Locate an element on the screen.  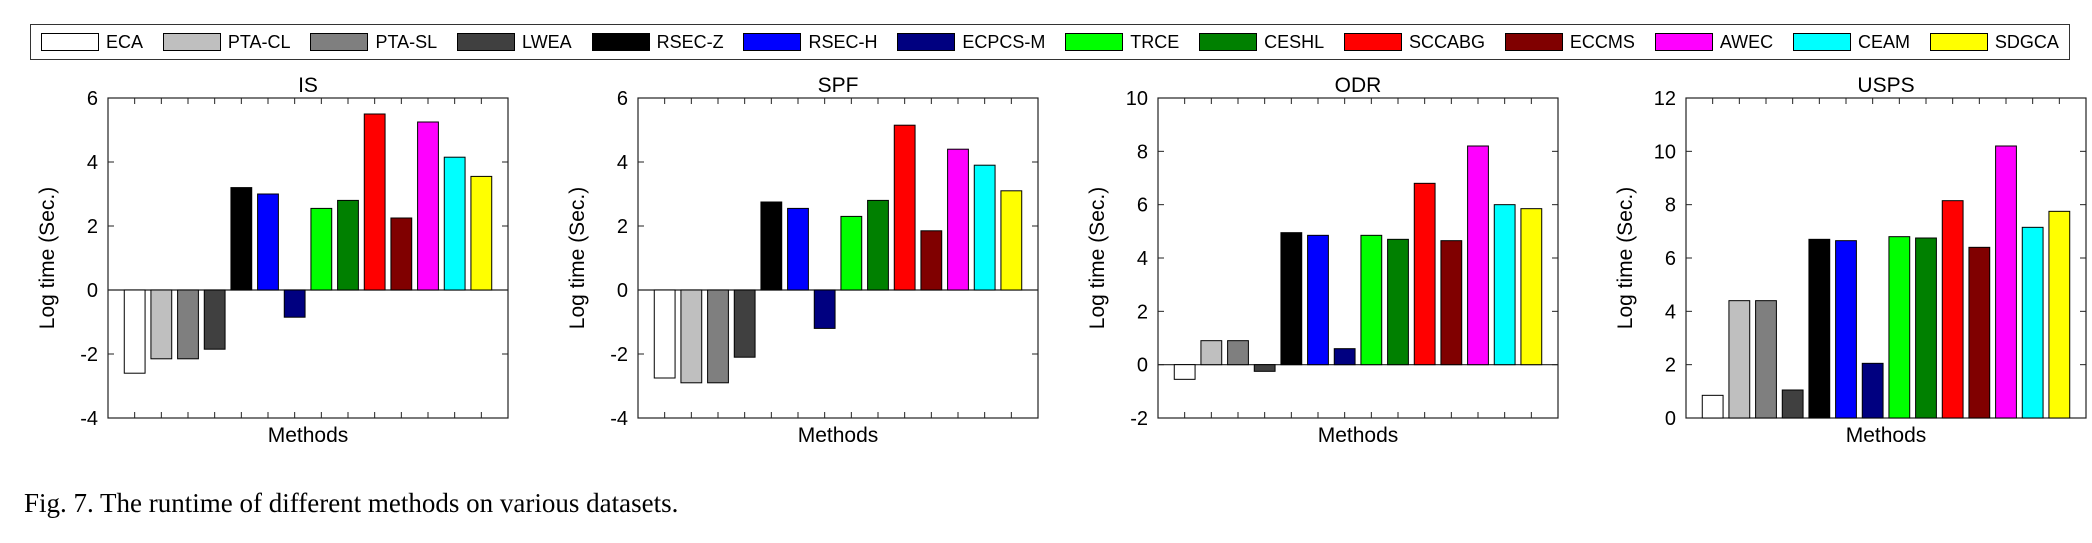
chart-title: SPF is located at coordinates (838, 85).